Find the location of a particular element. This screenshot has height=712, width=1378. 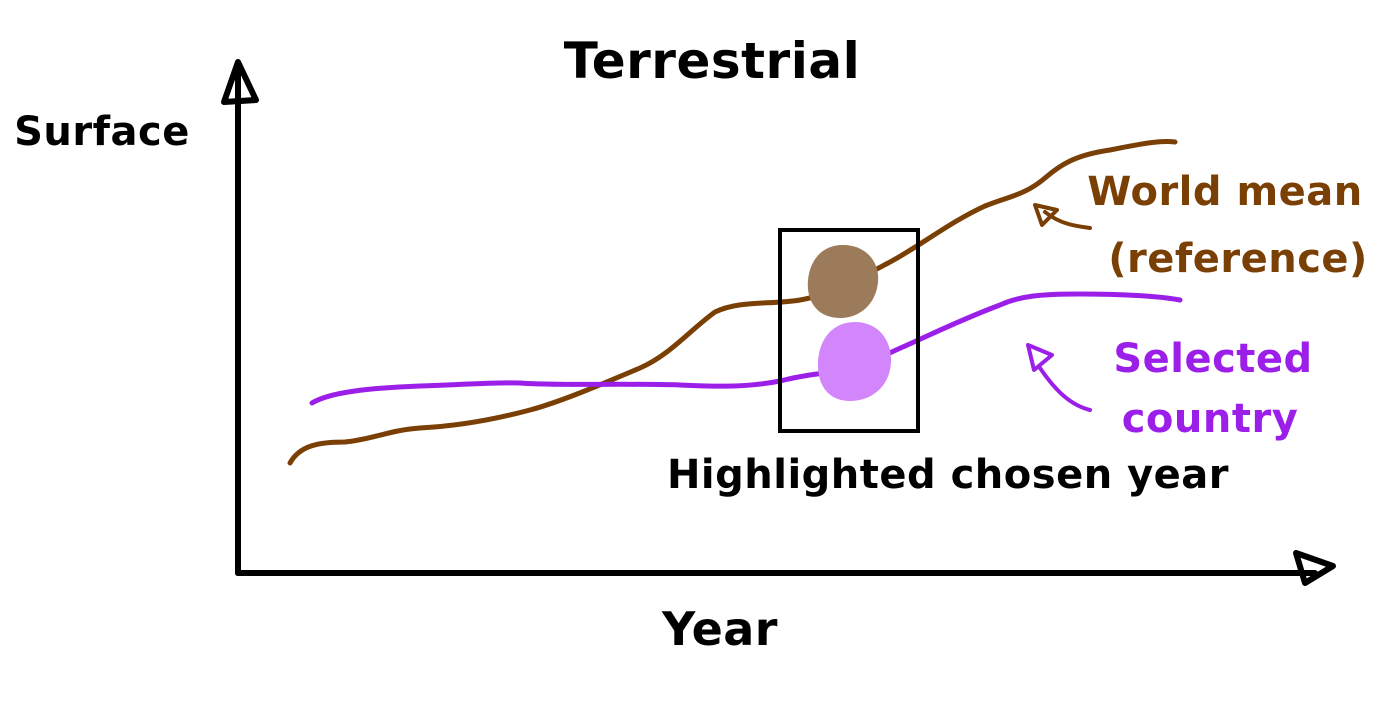

selected-country-label-line2: country is located at coordinates (1210, 419).